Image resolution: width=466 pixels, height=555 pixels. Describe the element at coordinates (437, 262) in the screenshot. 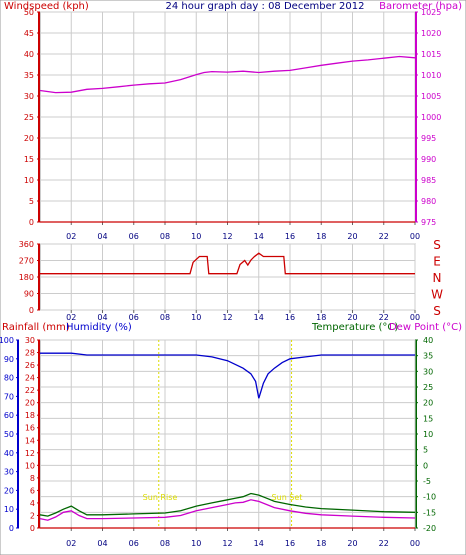

I see `compass-label: E` at that location.